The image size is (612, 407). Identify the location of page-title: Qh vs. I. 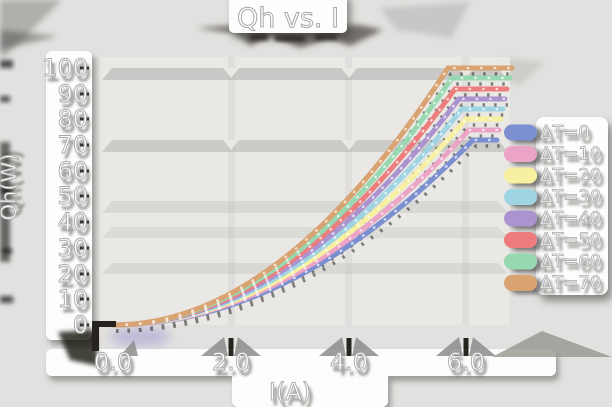
(288, 18).